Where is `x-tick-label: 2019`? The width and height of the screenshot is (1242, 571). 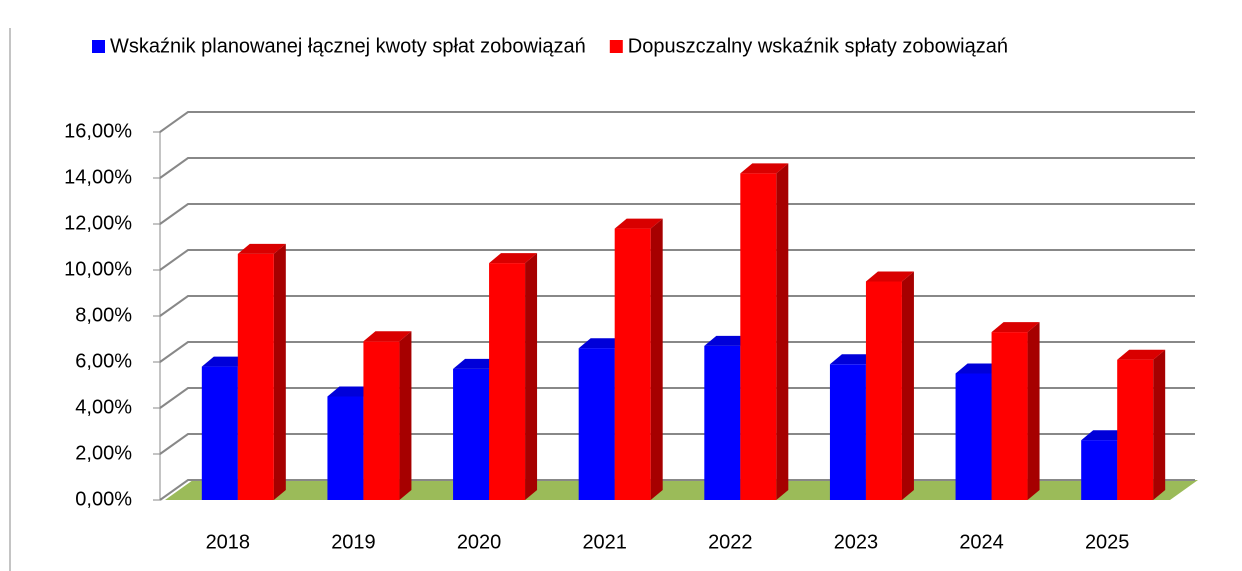 x-tick-label: 2019 is located at coordinates (353, 542).